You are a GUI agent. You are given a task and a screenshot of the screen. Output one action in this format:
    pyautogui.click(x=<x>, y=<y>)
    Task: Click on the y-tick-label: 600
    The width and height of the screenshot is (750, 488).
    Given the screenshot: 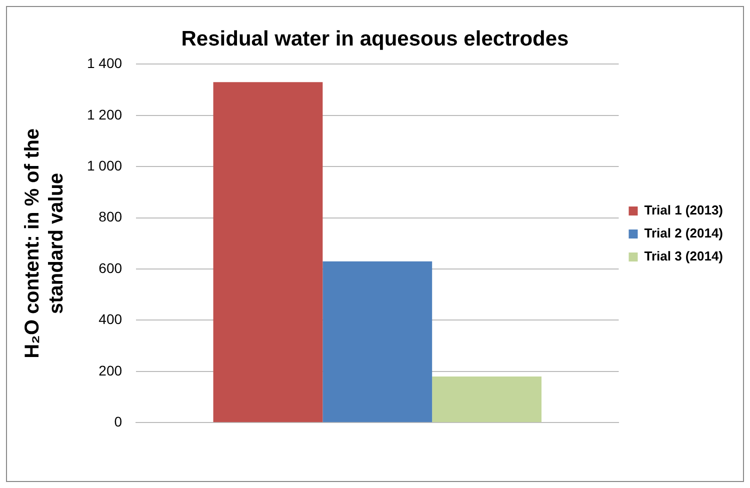 What is the action you would take?
    pyautogui.click(x=110, y=268)
    